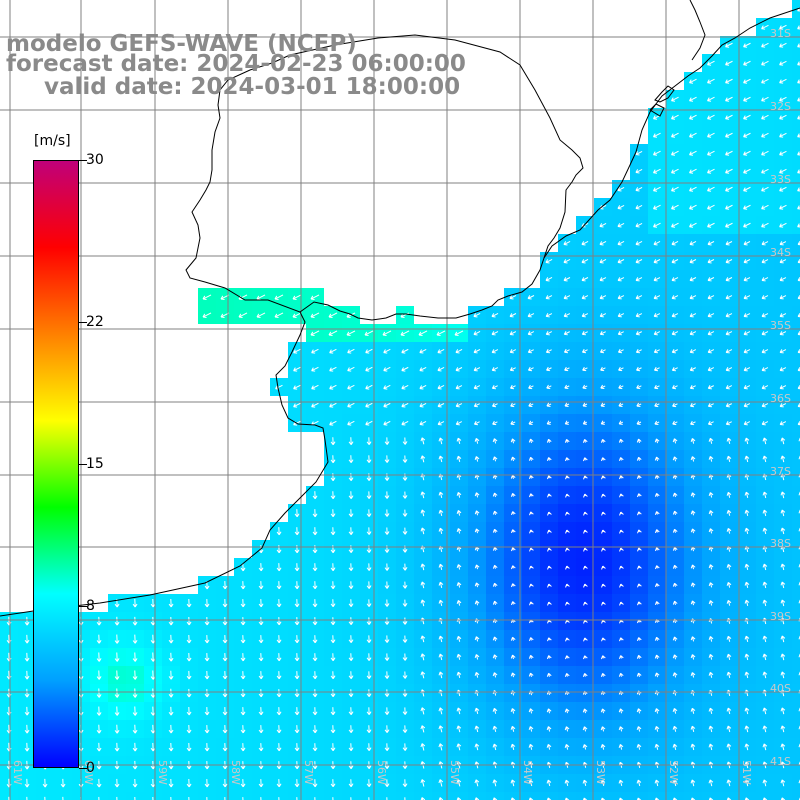  I want to click on longitude-label: 53W, so click(600, 772).